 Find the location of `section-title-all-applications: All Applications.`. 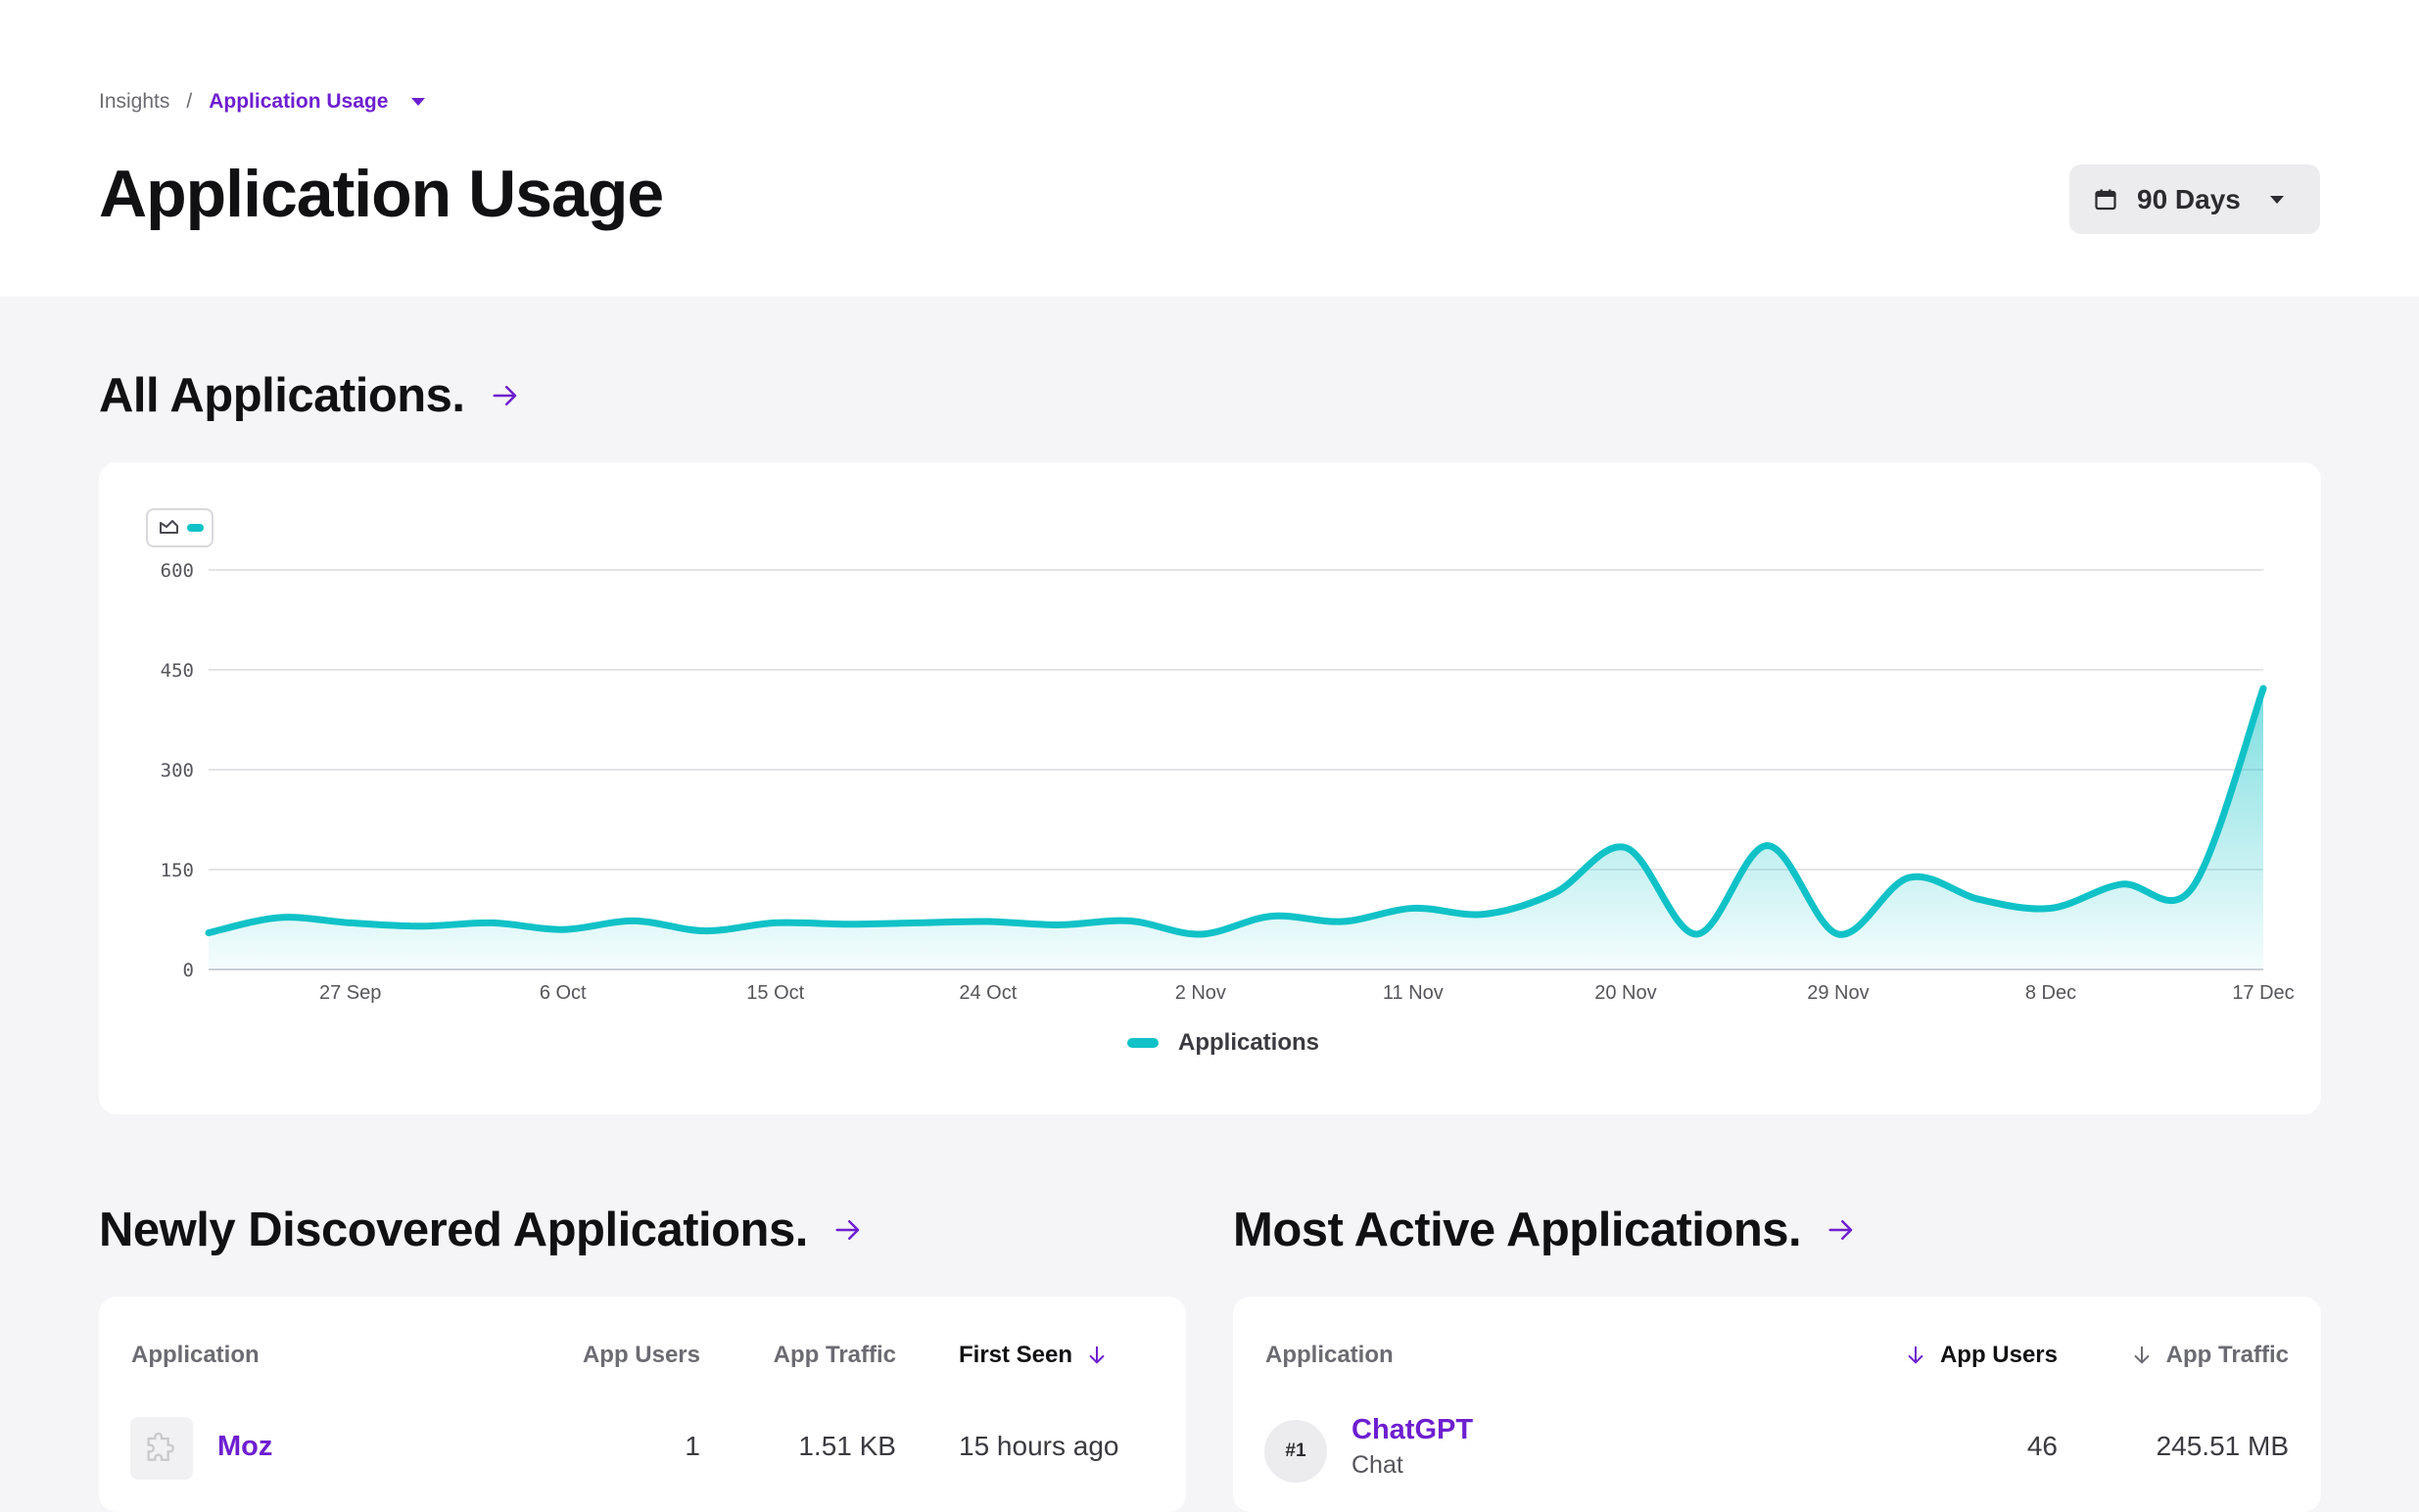

section-title-all-applications: All Applications. is located at coordinates (309, 395).